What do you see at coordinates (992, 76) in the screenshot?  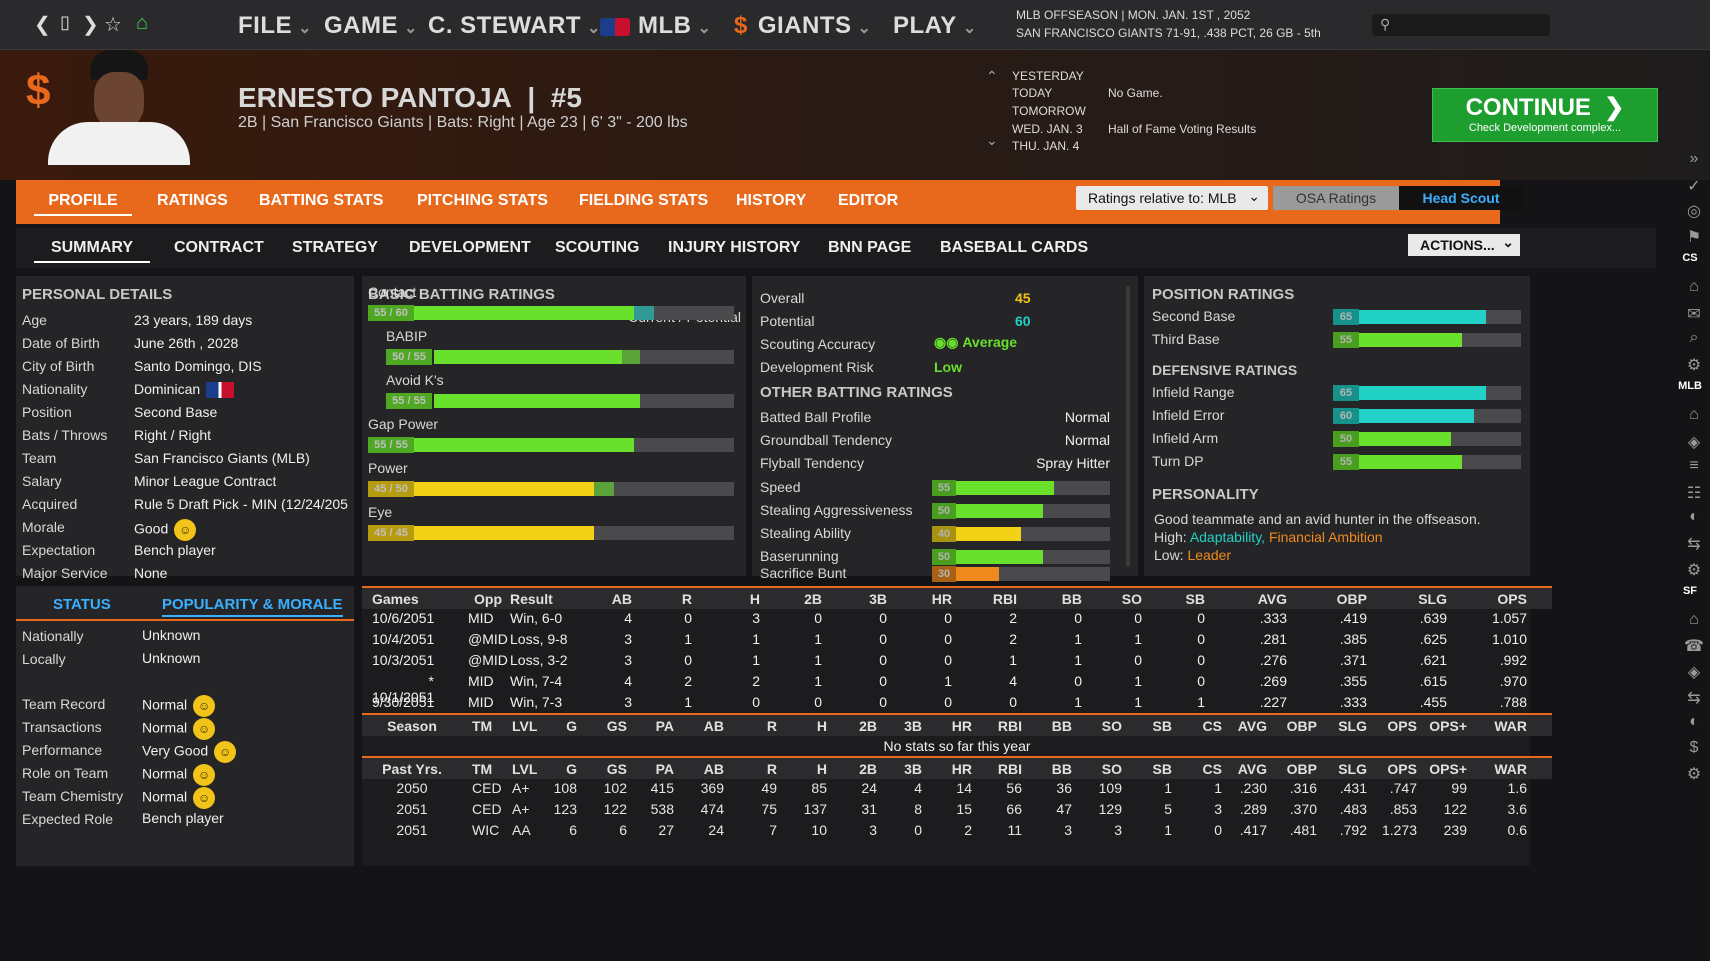 I see `schedule-up-icon: ⌃` at bounding box center [992, 76].